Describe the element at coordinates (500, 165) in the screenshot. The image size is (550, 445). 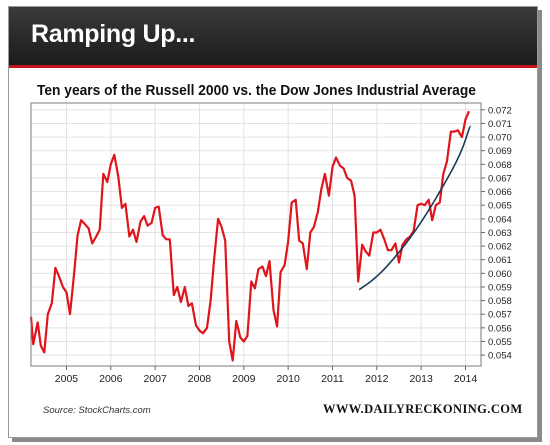
I see `y-tick-label: 0.068` at that location.